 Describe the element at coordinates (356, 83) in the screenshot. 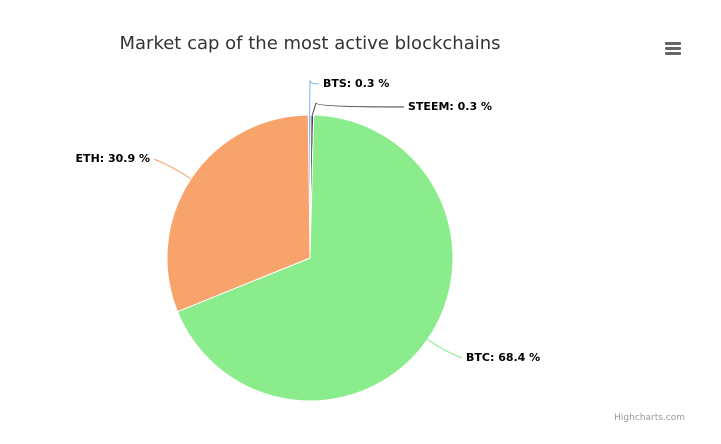

I see `data-label-bts: BTS: 0.3 %` at that location.